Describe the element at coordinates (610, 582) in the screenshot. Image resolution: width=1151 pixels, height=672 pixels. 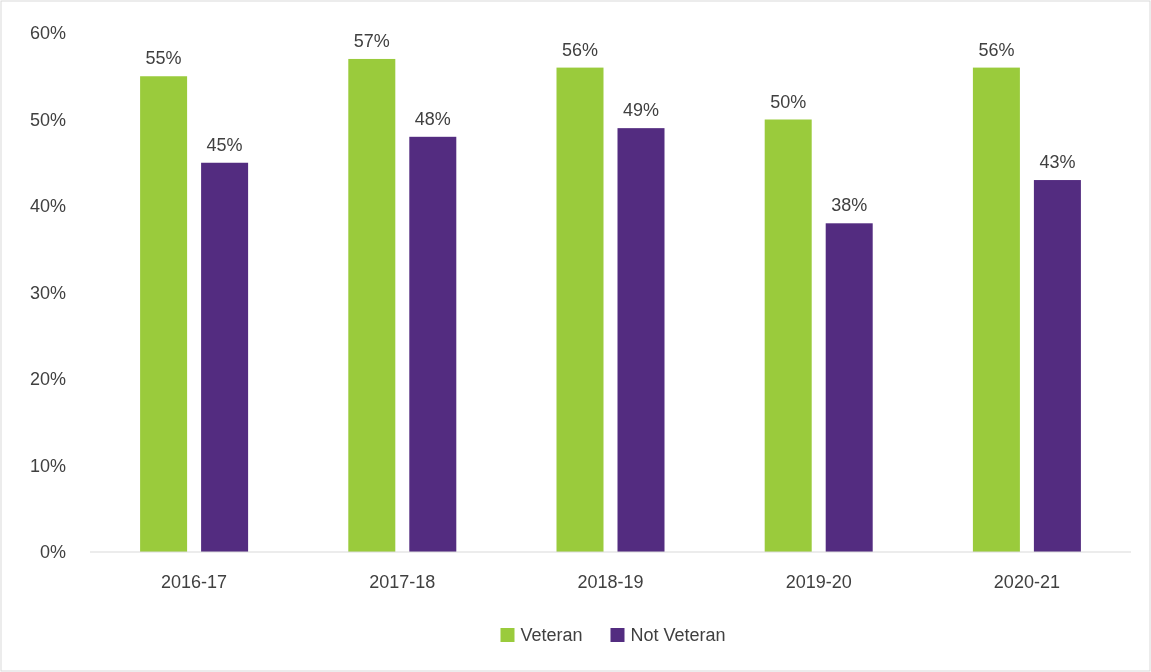
I see `x-tick-label: 2018-19` at that location.